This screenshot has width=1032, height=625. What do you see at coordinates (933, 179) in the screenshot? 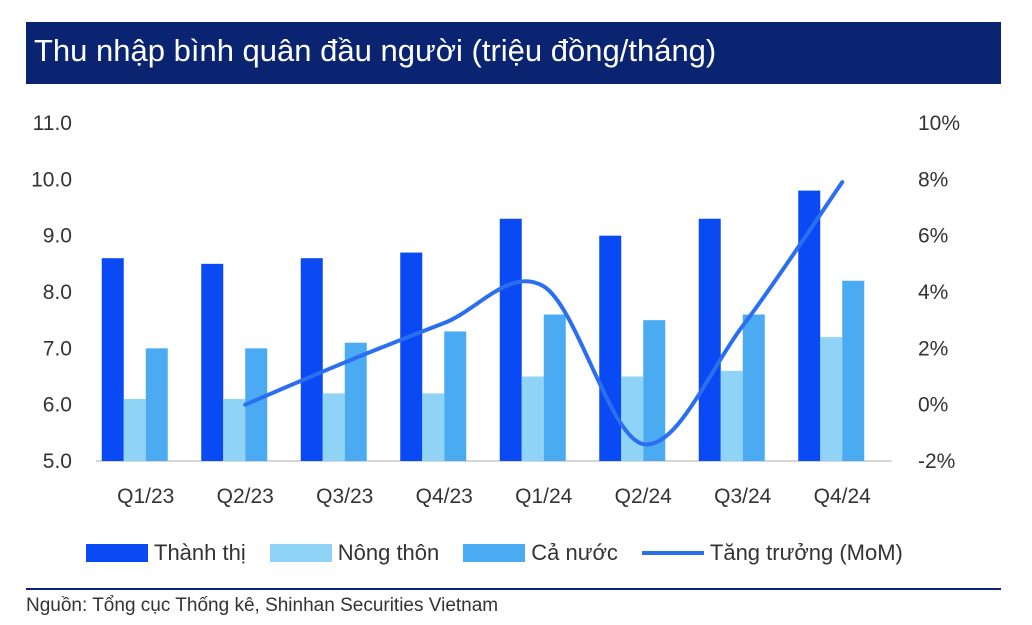
I see `y-right-tick-label: 8%` at bounding box center [933, 179].